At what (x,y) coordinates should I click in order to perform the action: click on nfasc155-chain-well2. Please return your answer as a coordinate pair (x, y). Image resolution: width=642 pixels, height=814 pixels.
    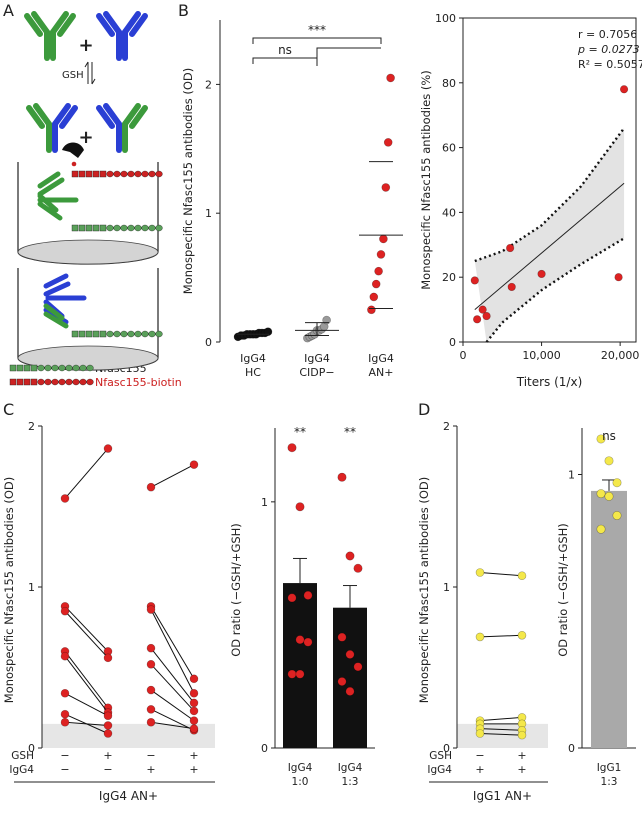
    Looking at the image, I should click on (117, 334).